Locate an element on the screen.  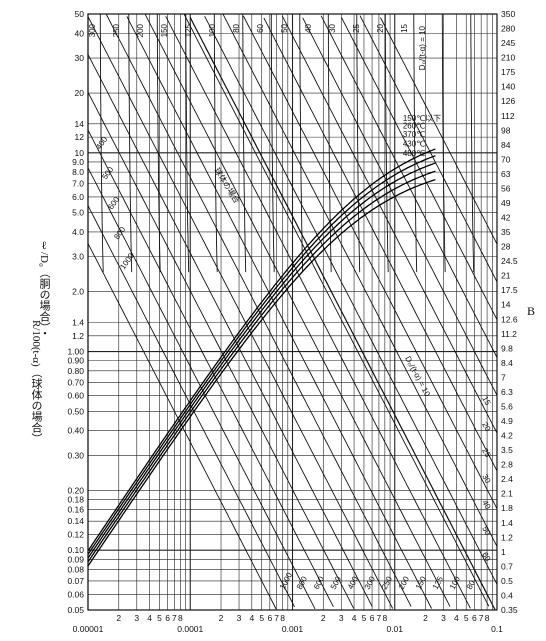
y-tick-label-right: 0.4 is located at coordinates (507, 595).